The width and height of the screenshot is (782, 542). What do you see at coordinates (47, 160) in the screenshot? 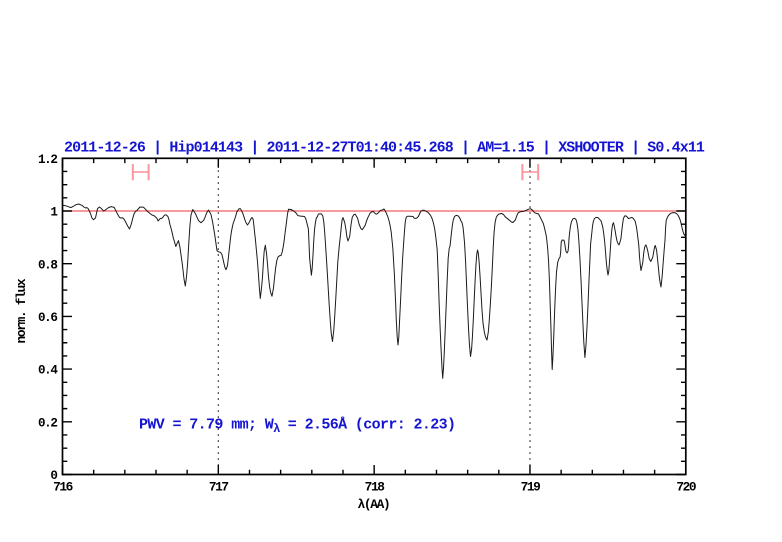
I see `svg-text: 1.2` at bounding box center [47, 160].